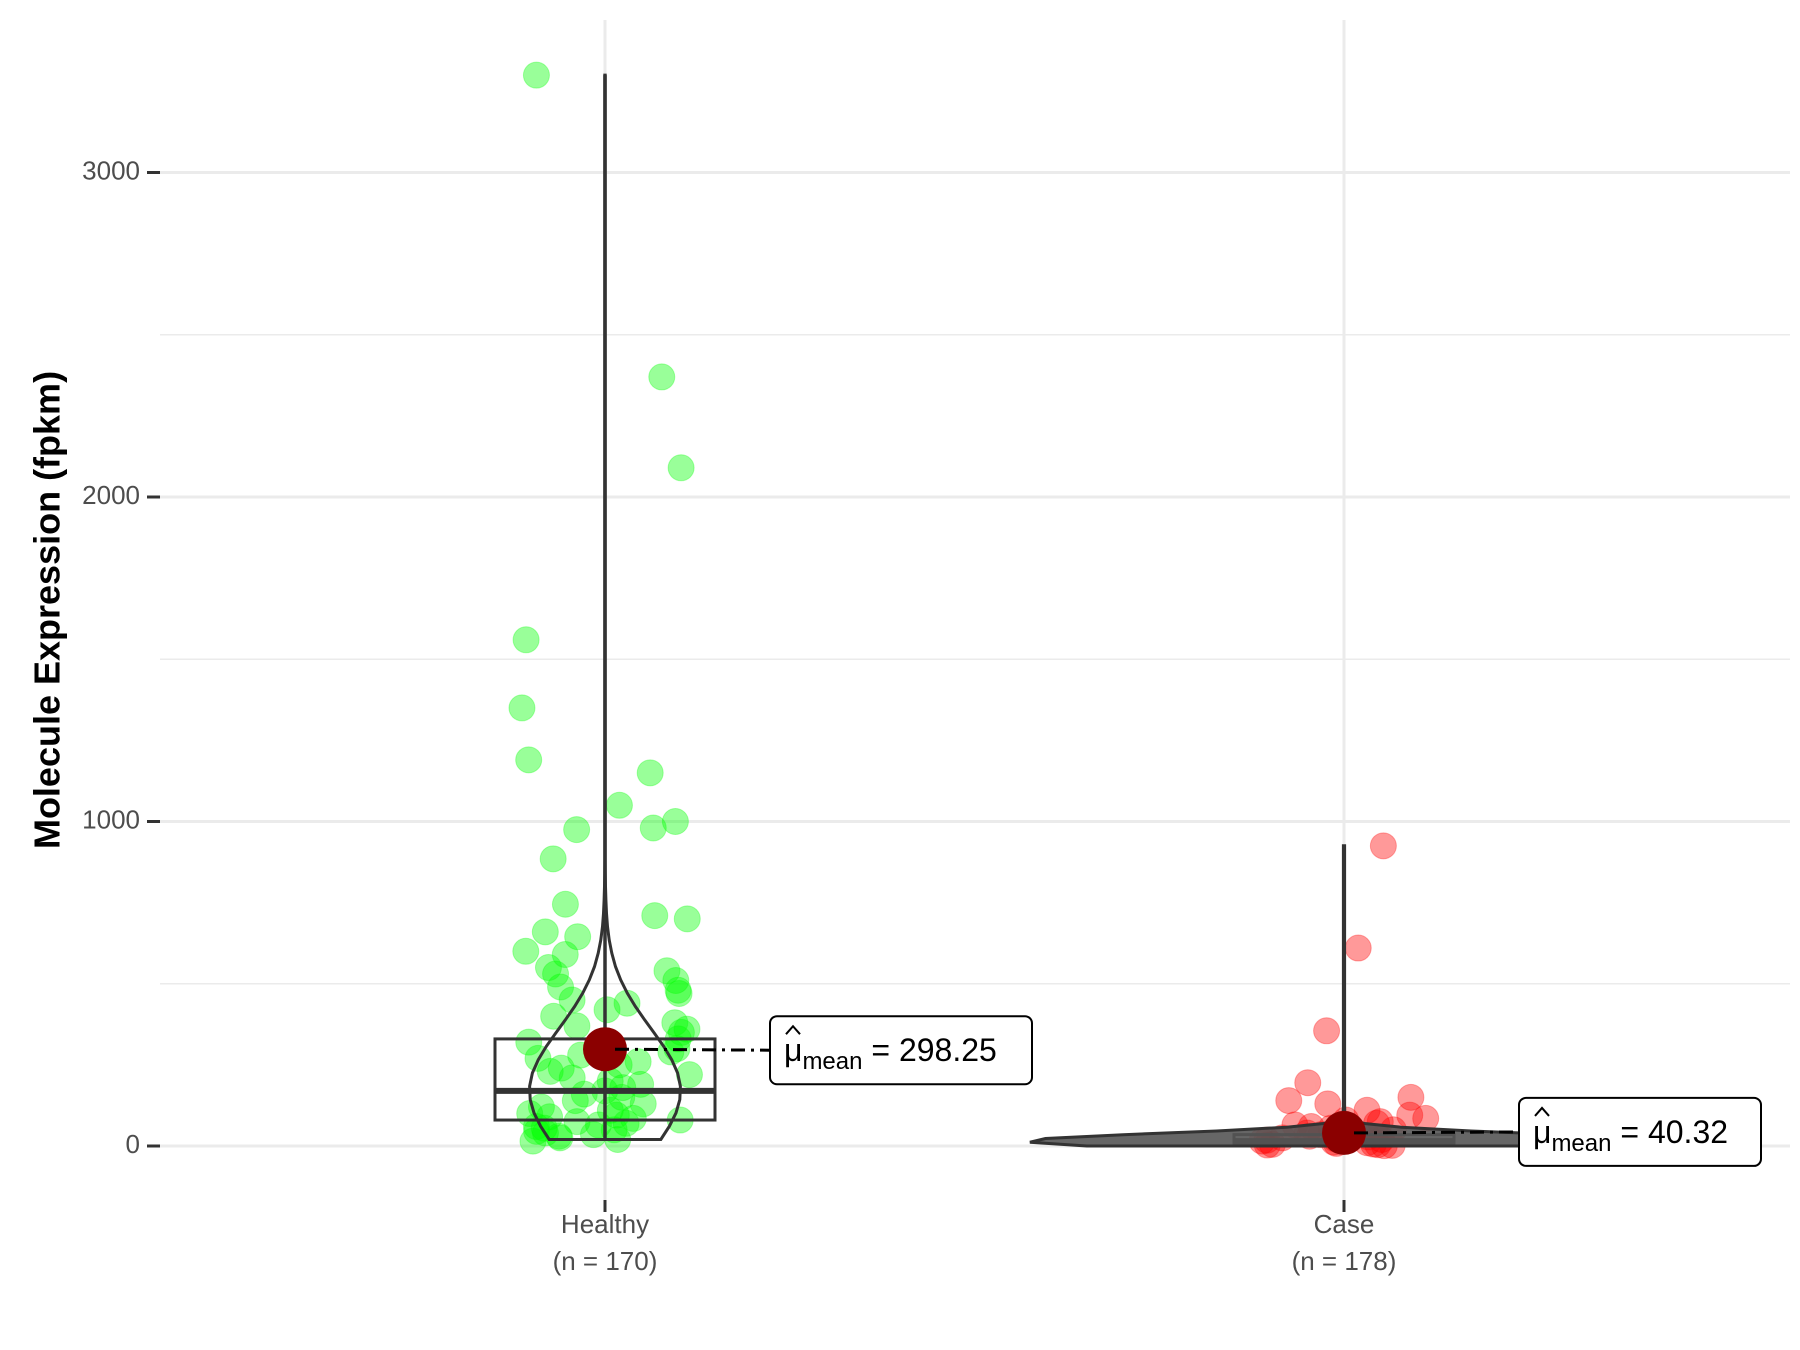 The width and height of the screenshot is (1800, 1350). What do you see at coordinates (111, 170) in the screenshot?
I see `y-tick-label: 3000` at bounding box center [111, 170].